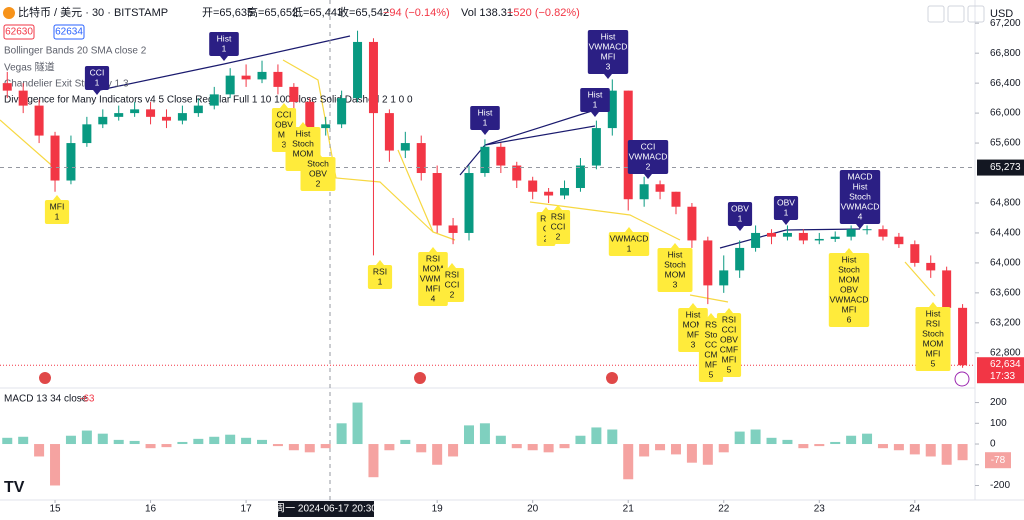 The image size is (1024, 520). Describe the element at coordinates (1005, 53) in the screenshot. I see `y-tick-label: 66,800` at that location.